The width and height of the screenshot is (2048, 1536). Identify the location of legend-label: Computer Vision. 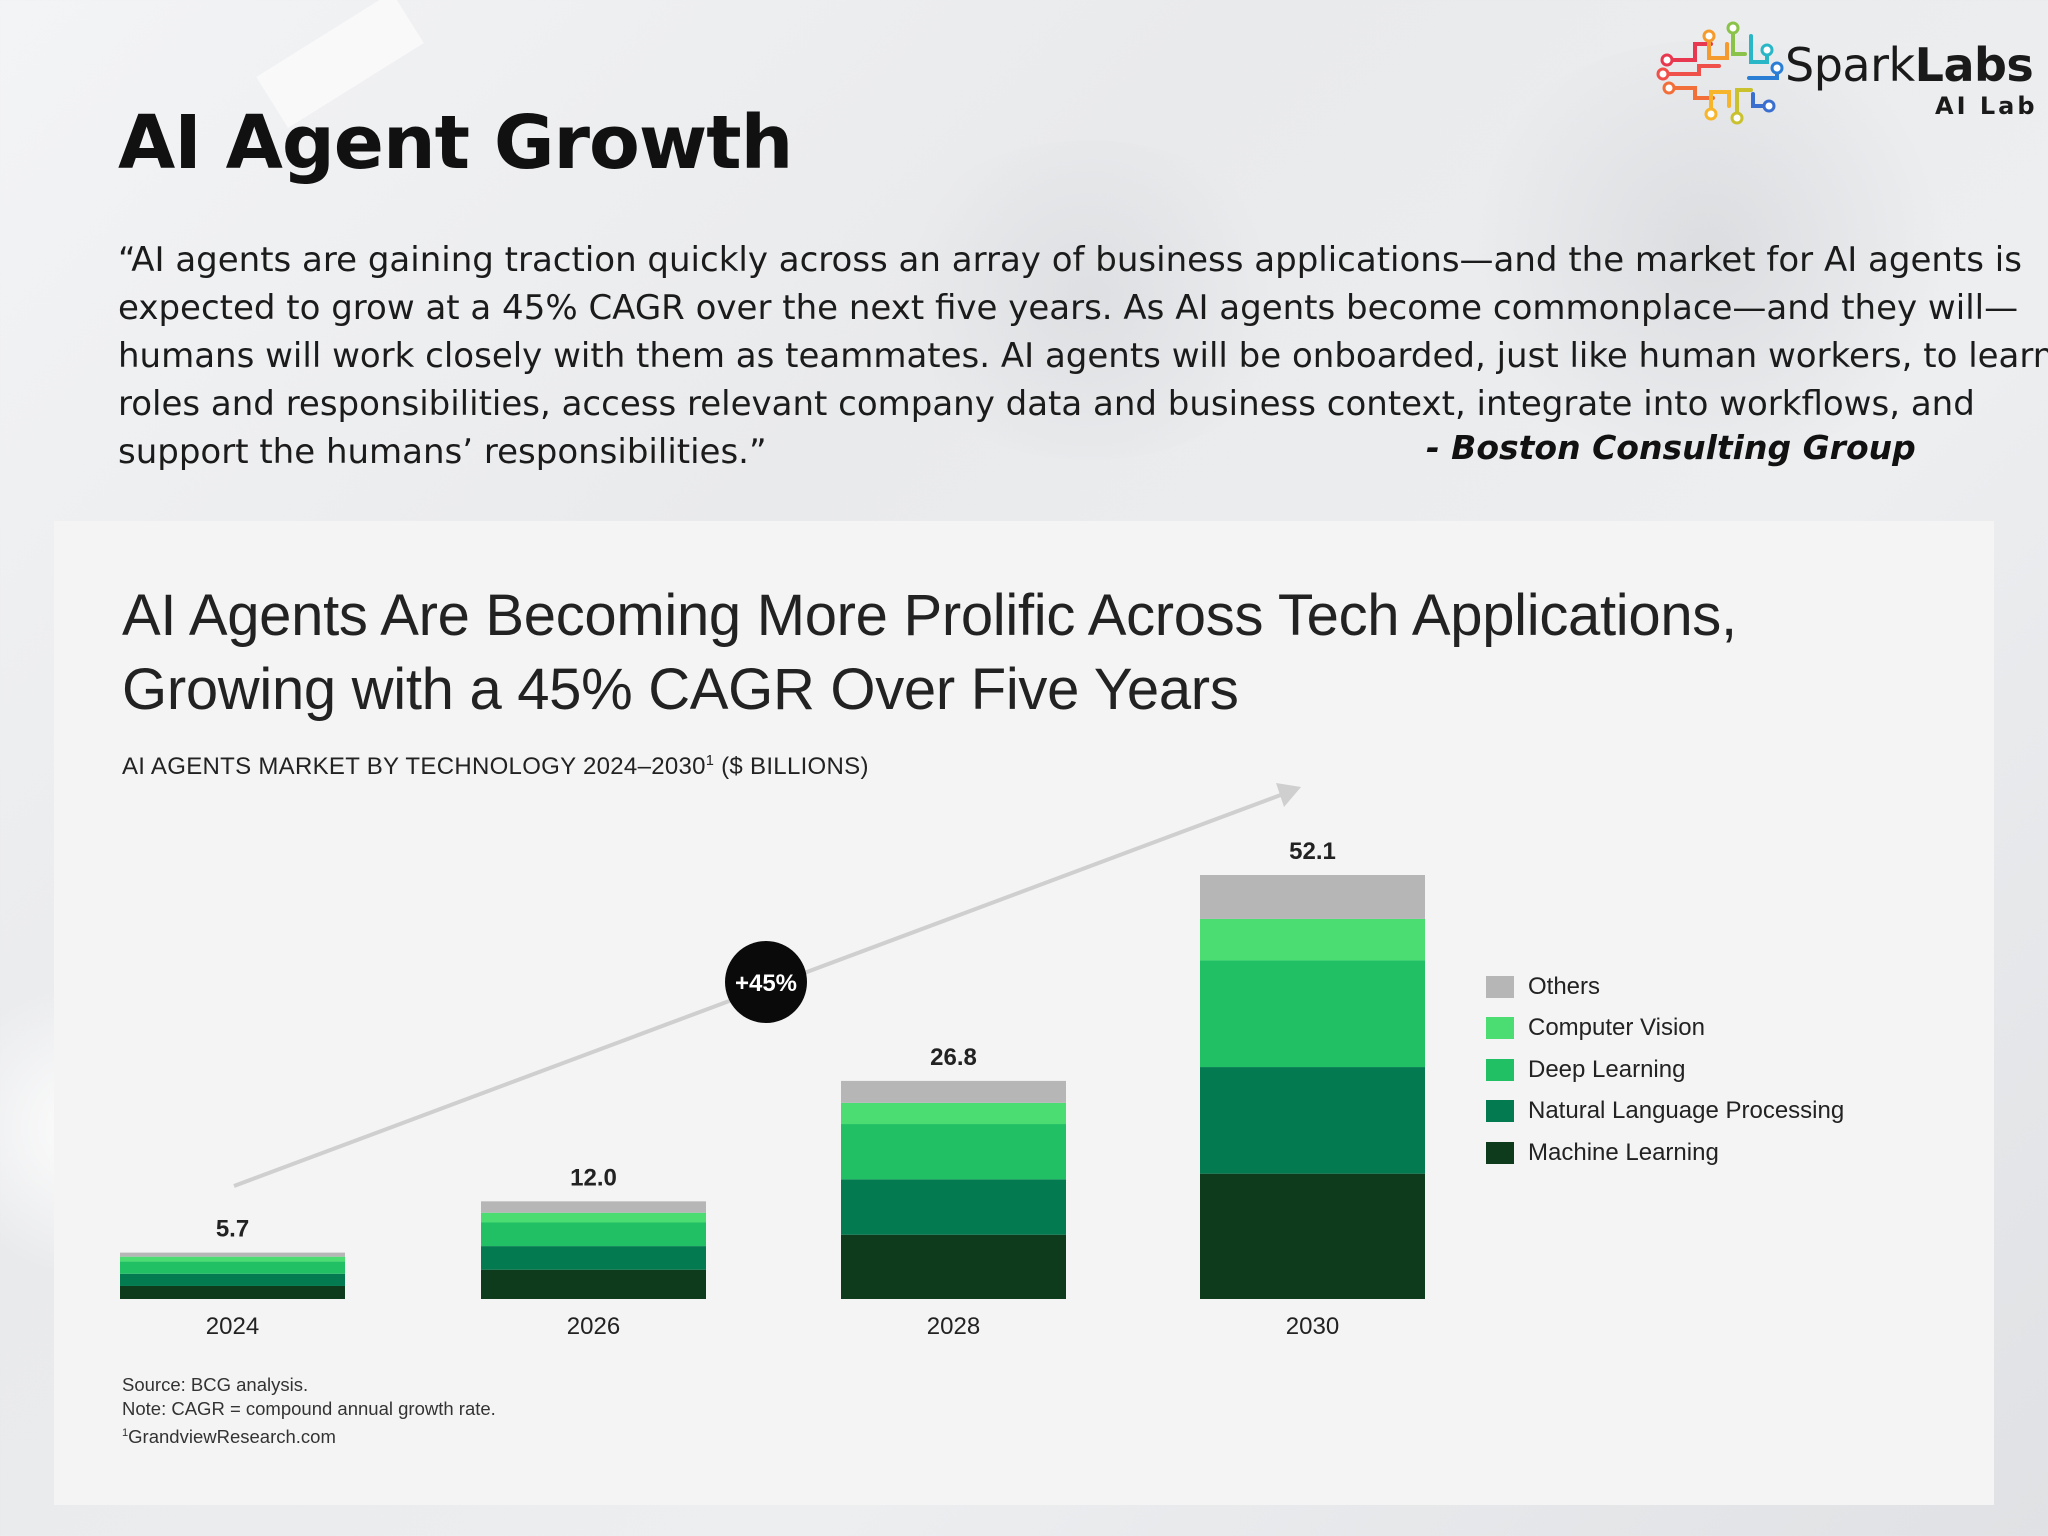
(1616, 1028).